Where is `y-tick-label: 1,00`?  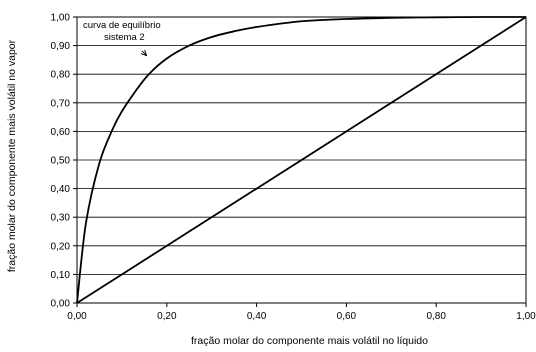 y-tick-label: 1,00 is located at coordinates (61, 18).